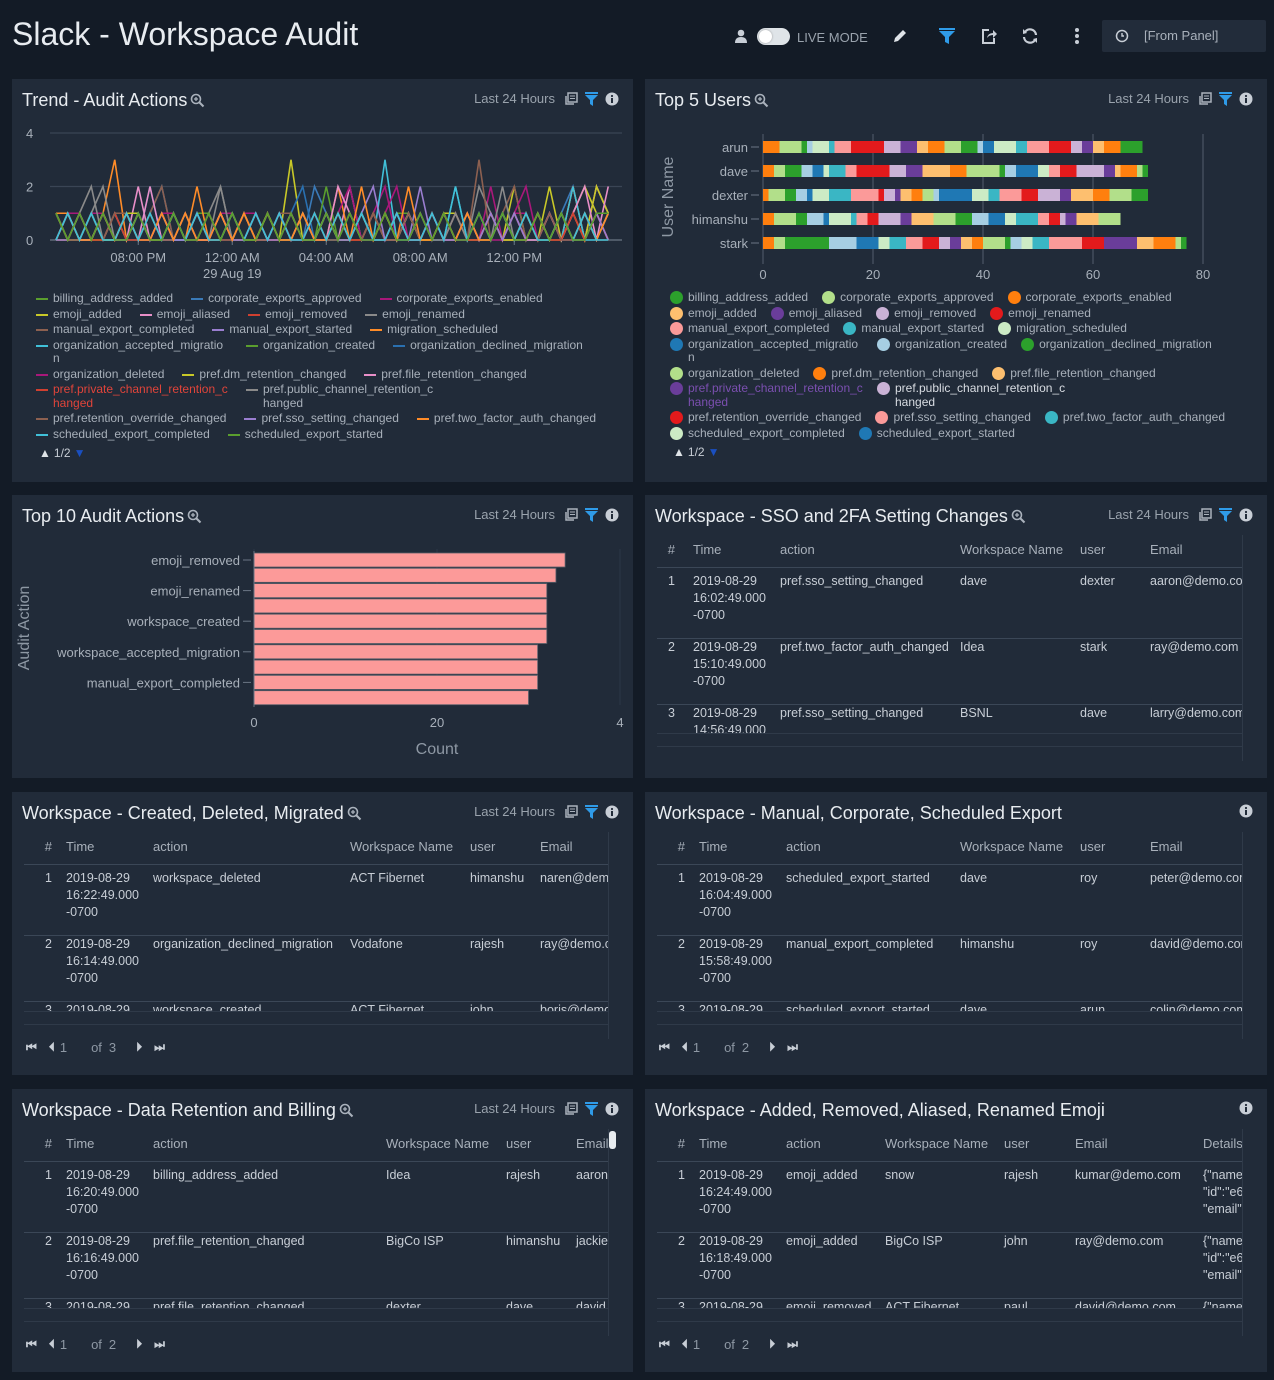 The height and width of the screenshot is (1380, 1274). What do you see at coordinates (1041, 243) in the screenshot?
I see `bar-segment-stark-pref.two_factor_auth_changed` at bounding box center [1041, 243].